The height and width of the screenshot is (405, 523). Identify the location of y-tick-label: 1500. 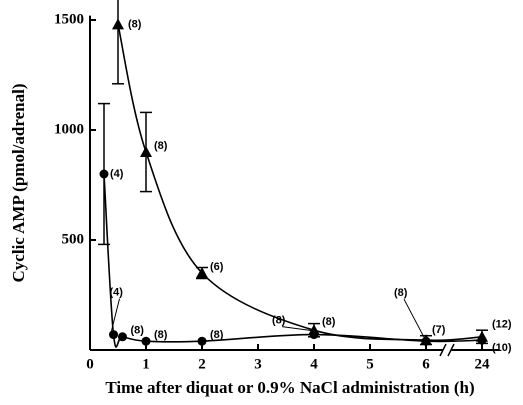
(69, 19).